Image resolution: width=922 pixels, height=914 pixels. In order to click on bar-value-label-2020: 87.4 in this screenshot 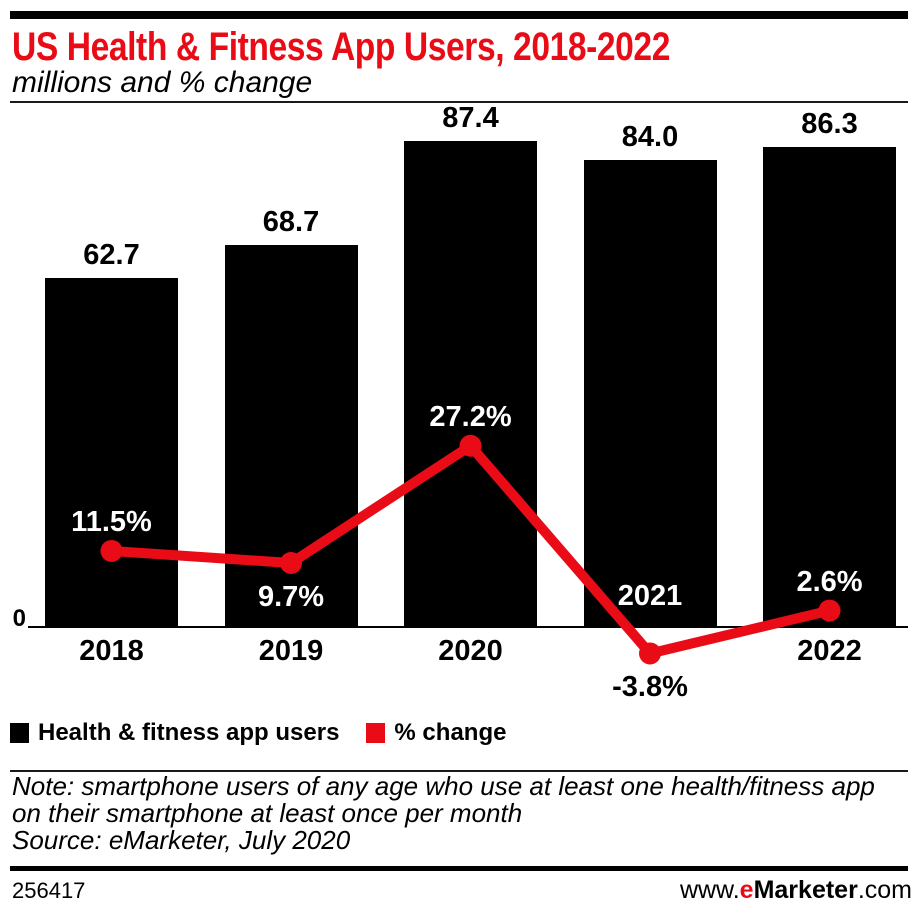, I will do `click(470, 118)`.